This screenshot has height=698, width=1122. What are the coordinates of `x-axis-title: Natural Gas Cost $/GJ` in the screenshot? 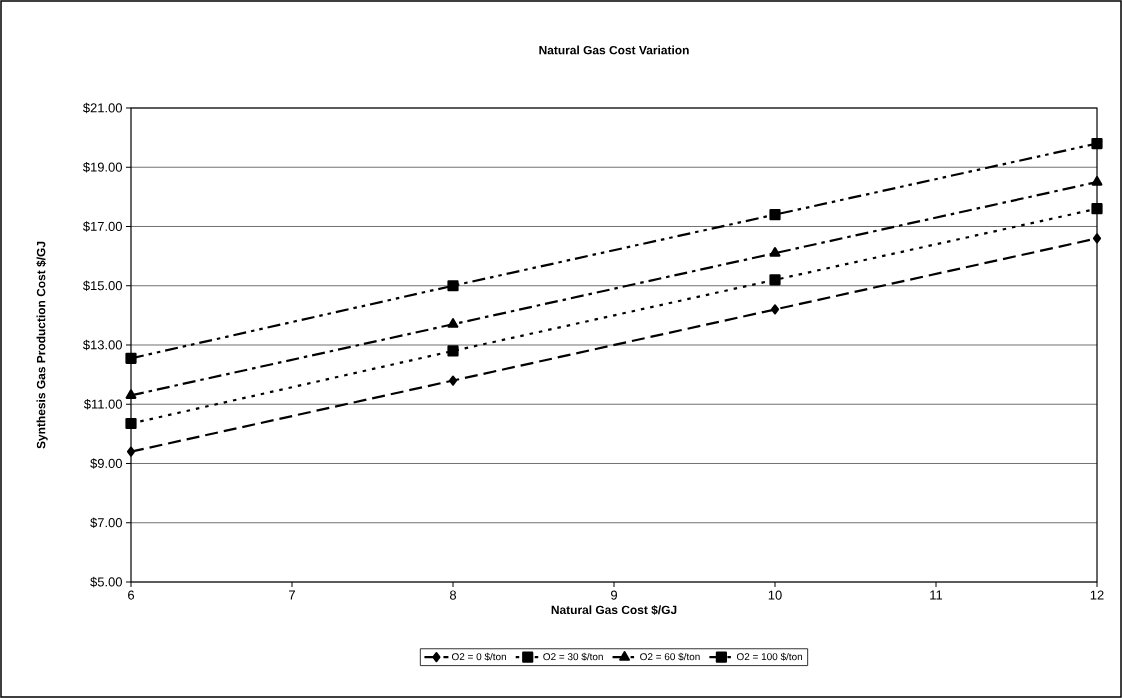 It's located at (614, 610).